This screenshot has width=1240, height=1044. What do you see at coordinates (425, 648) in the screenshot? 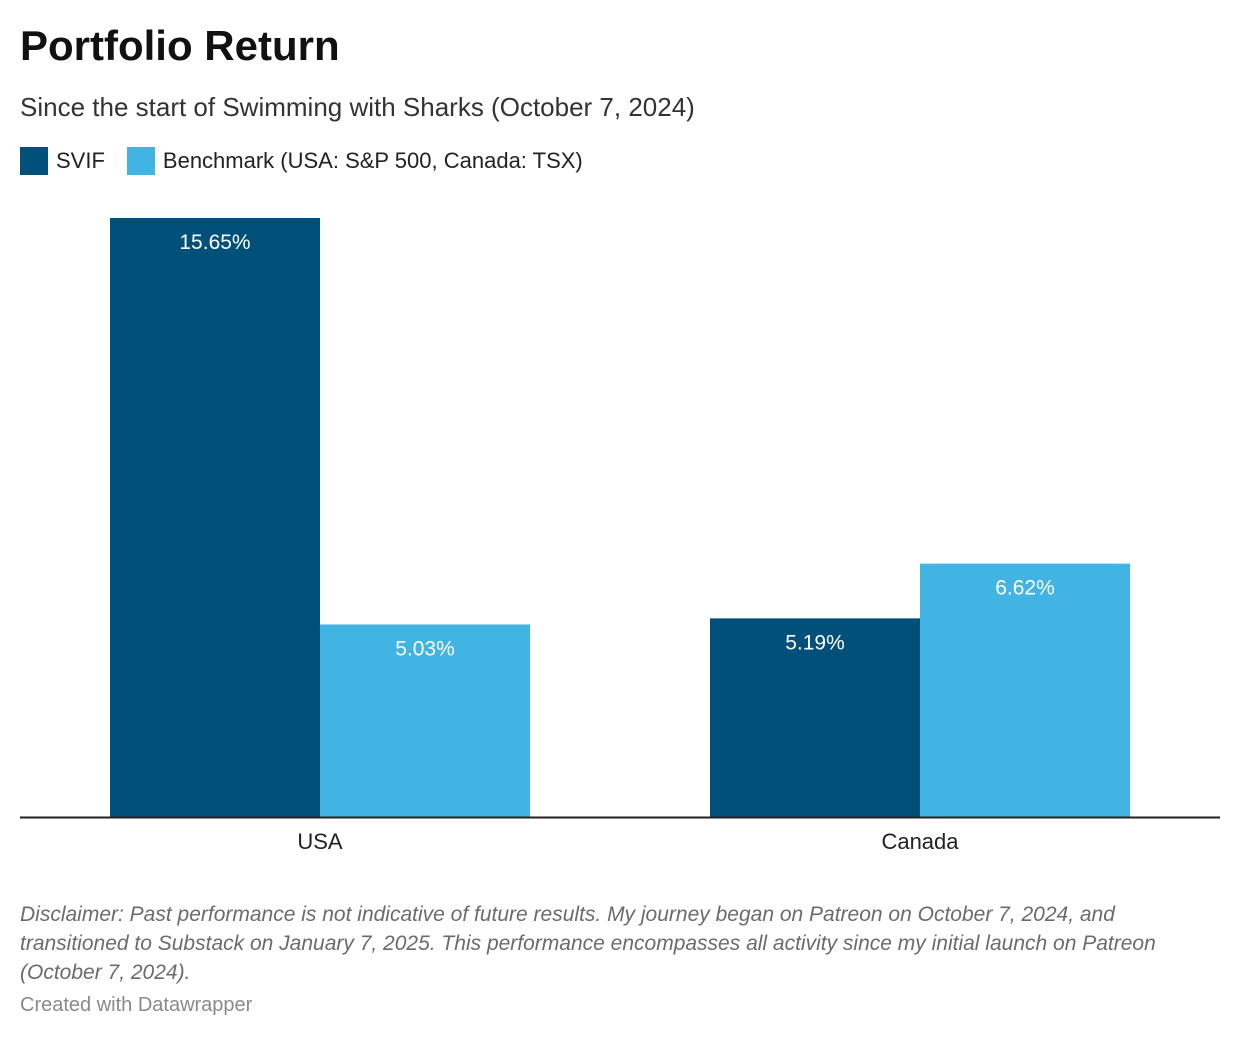
I see `data-label-benchmark-usa: 5.03%` at bounding box center [425, 648].